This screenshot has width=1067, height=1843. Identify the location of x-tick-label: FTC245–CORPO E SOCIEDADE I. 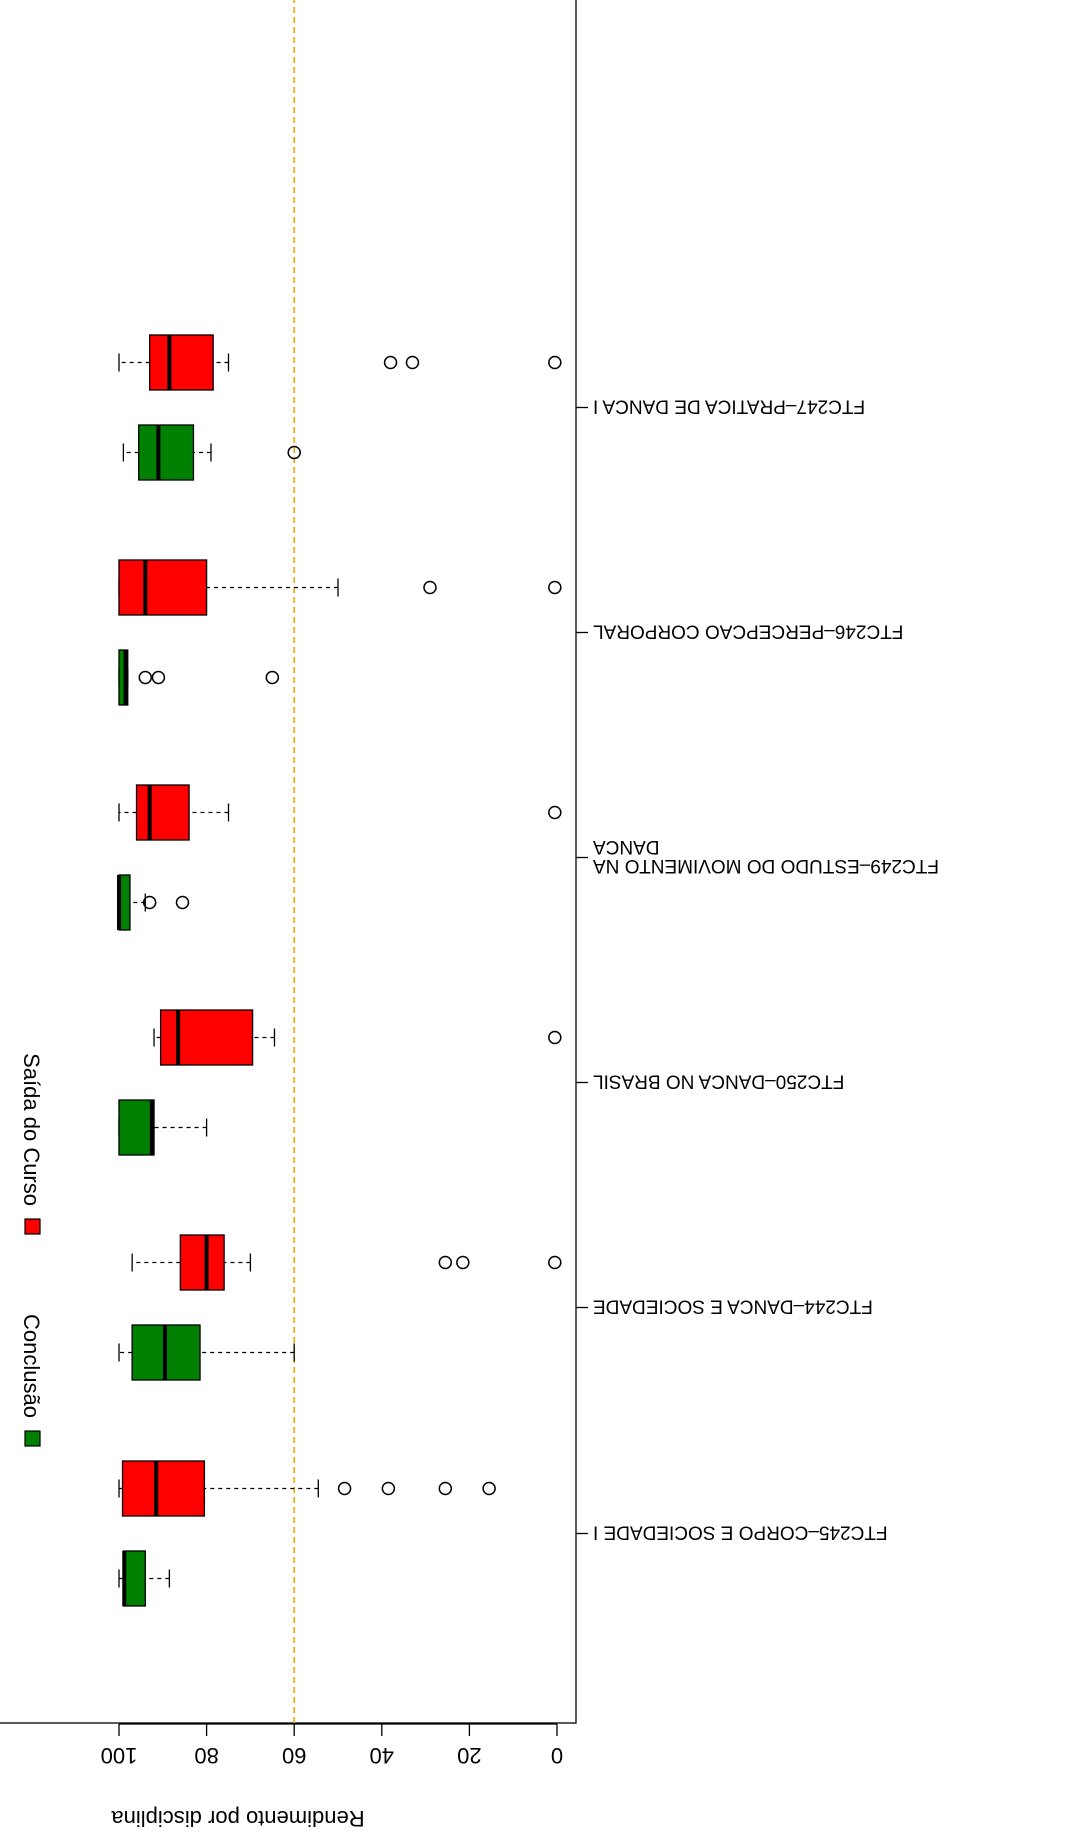
(740, 1532).